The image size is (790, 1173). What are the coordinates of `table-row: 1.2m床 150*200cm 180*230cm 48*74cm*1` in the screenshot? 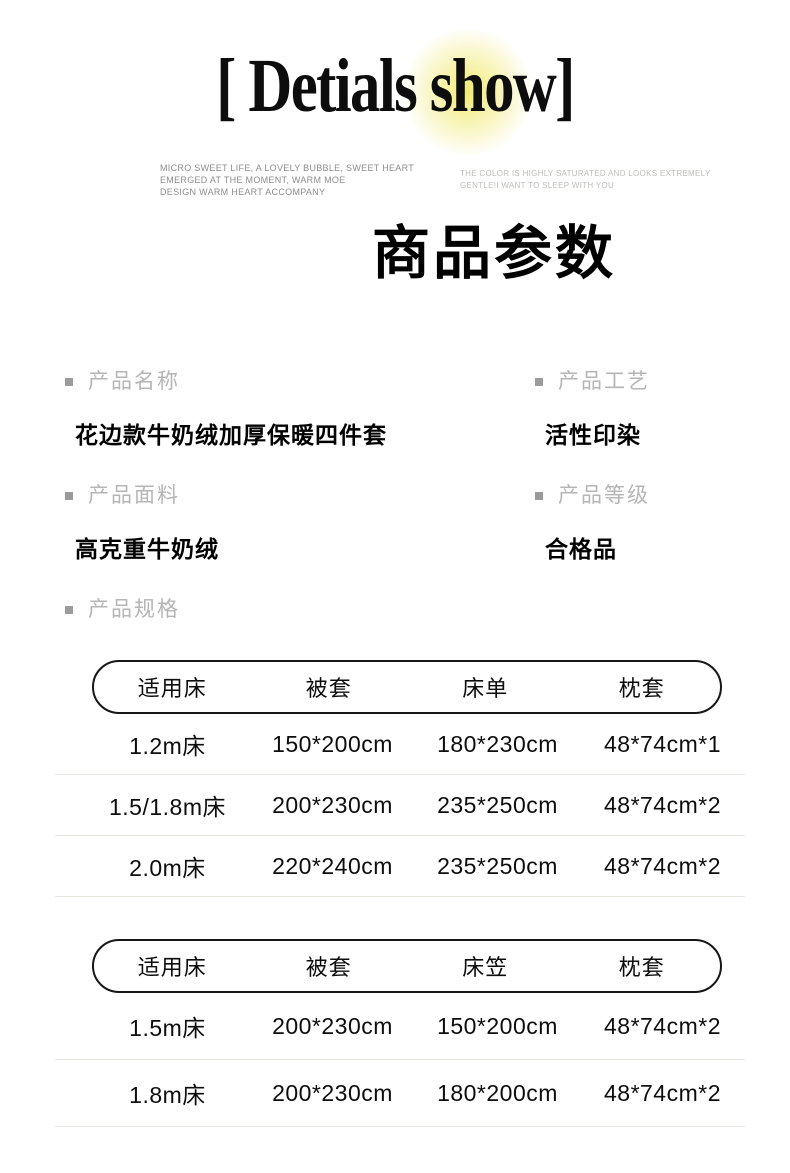 It's located at (400, 744).